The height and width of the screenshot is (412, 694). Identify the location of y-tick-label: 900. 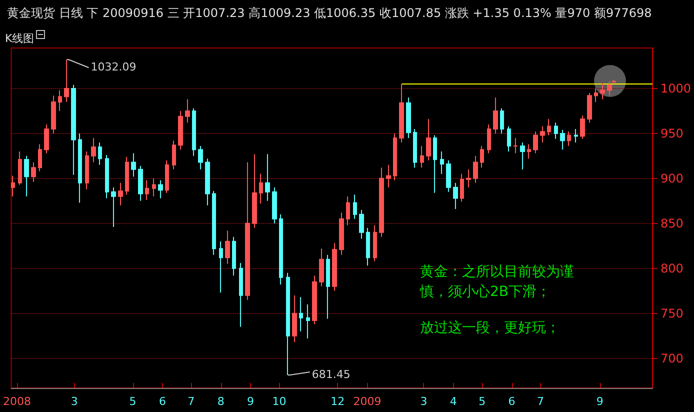
(672, 178).